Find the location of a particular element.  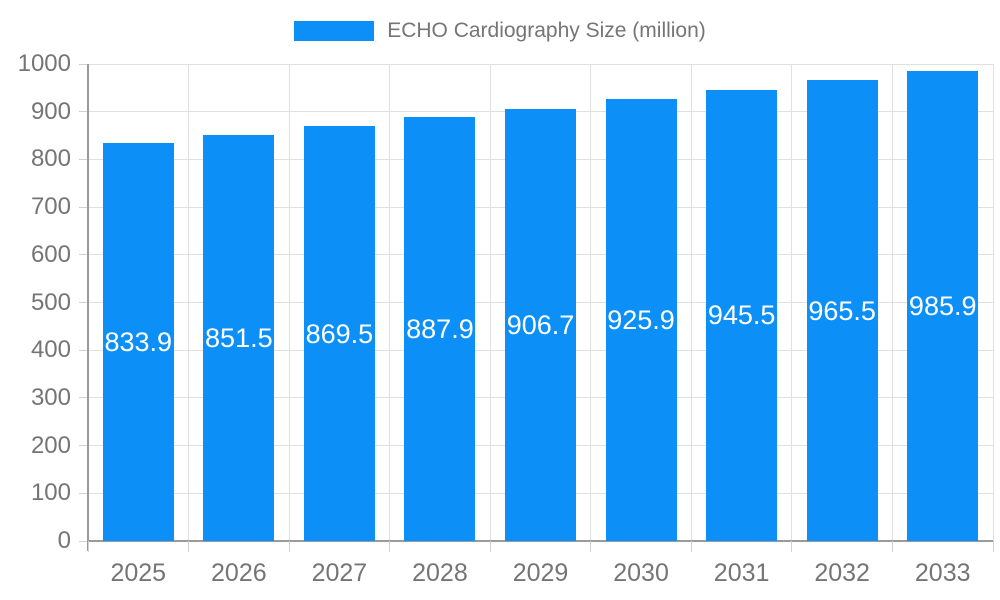

y-tick-label: 300 is located at coordinates (50, 397).